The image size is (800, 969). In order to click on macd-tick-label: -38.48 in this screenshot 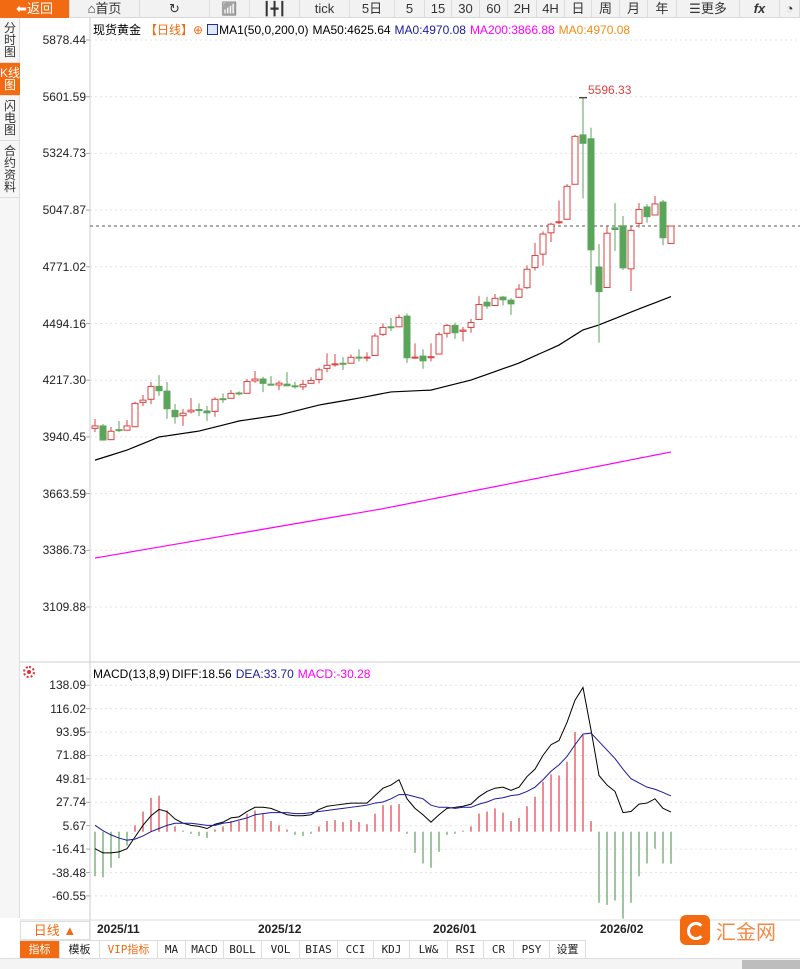, I will do `click(68, 872)`.